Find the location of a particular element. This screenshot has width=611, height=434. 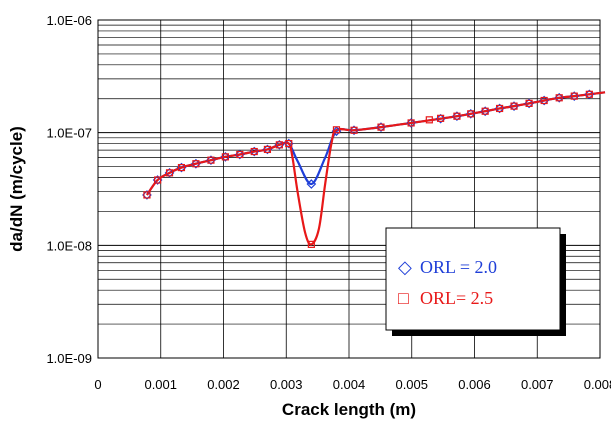

x-tick-label: 0.006 is located at coordinates (474, 384).